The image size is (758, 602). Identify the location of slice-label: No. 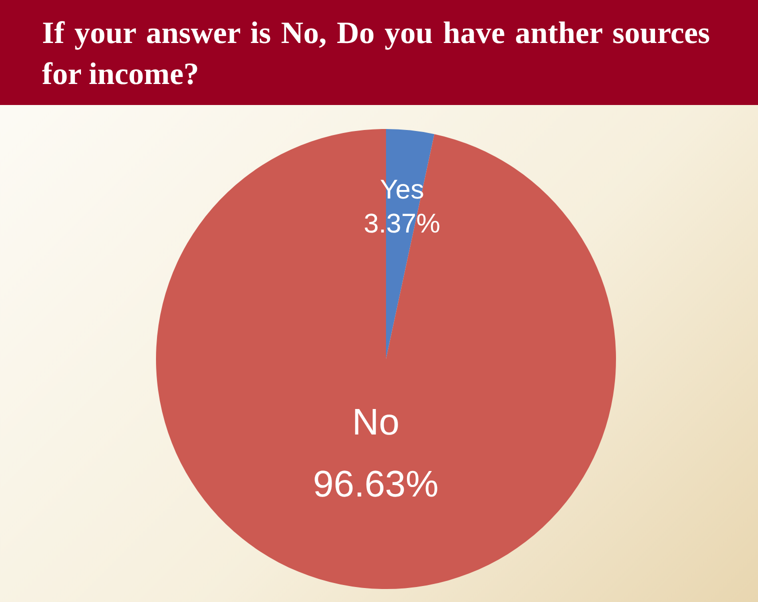
(376, 421).